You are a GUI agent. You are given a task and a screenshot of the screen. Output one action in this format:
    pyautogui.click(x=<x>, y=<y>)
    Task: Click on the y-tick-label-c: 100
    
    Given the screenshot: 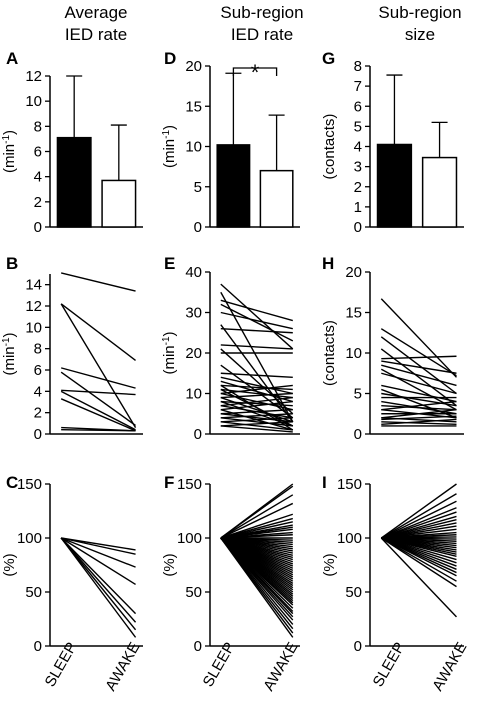 What is the action you would take?
    pyautogui.click(x=29, y=538)
    